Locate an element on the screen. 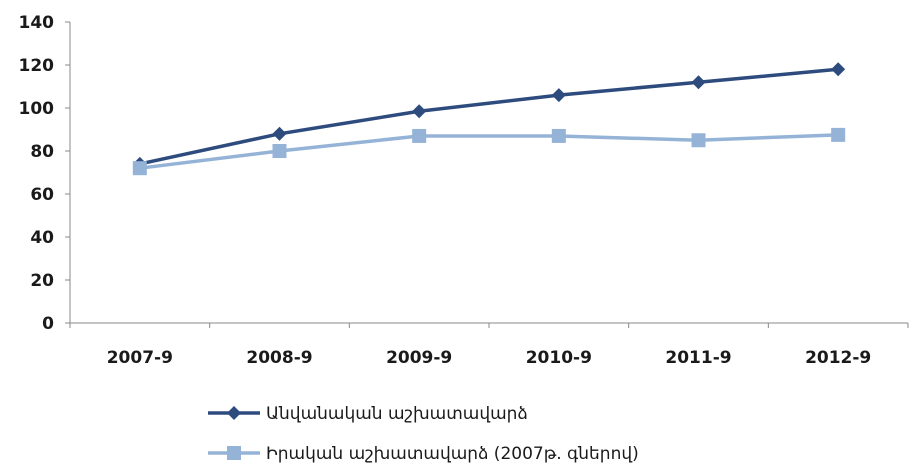 The image size is (912, 472). y-tick-label: 120 is located at coordinates (37, 66).